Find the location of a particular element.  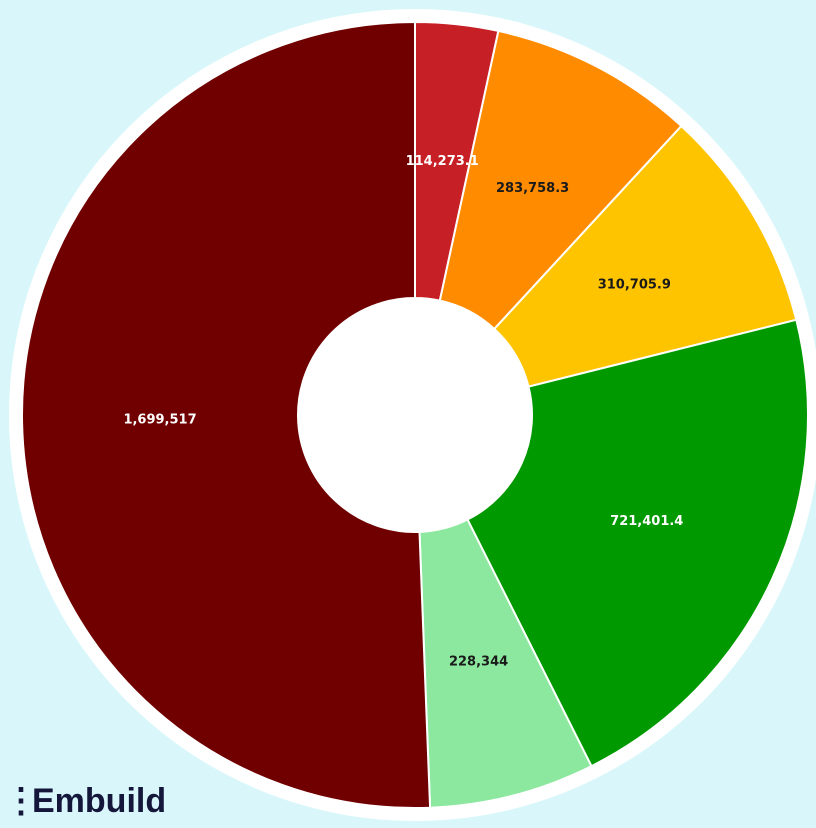

data-label: 1,699,517 is located at coordinates (159, 419).